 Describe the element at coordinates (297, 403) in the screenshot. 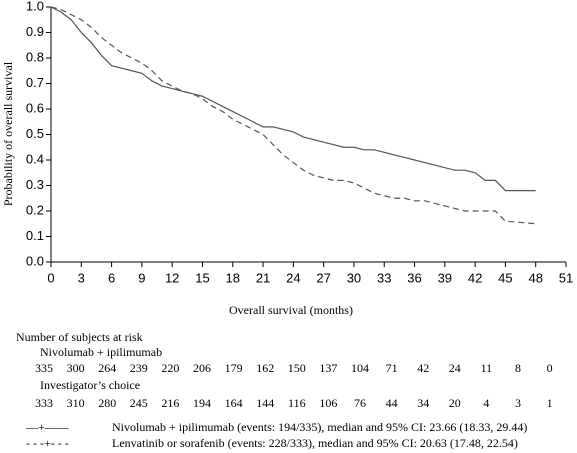

I see `risk-count: 116` at that location.